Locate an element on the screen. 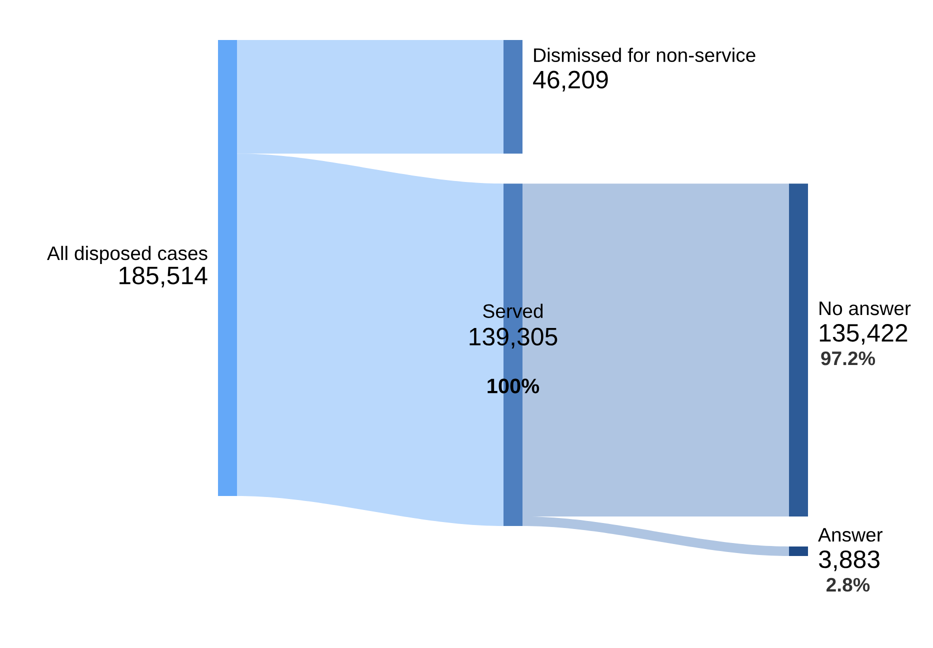  data-label: 135,422 is located at coordinates (864, 334).